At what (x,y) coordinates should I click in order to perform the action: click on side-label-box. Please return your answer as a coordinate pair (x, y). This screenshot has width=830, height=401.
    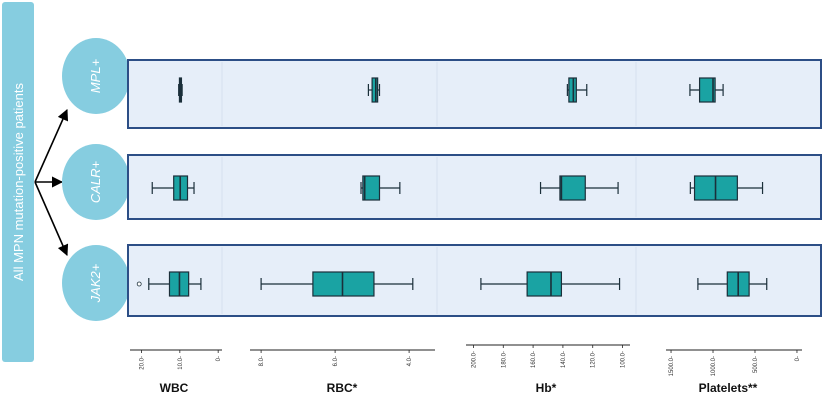
    Looking at the image, I should click on (18, 182).